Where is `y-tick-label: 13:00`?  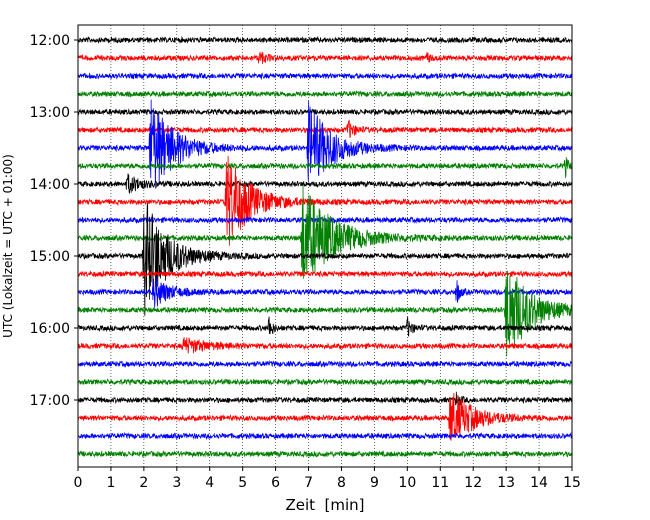
y-tick-label: 13:00 is located at coordinates (50, 113).